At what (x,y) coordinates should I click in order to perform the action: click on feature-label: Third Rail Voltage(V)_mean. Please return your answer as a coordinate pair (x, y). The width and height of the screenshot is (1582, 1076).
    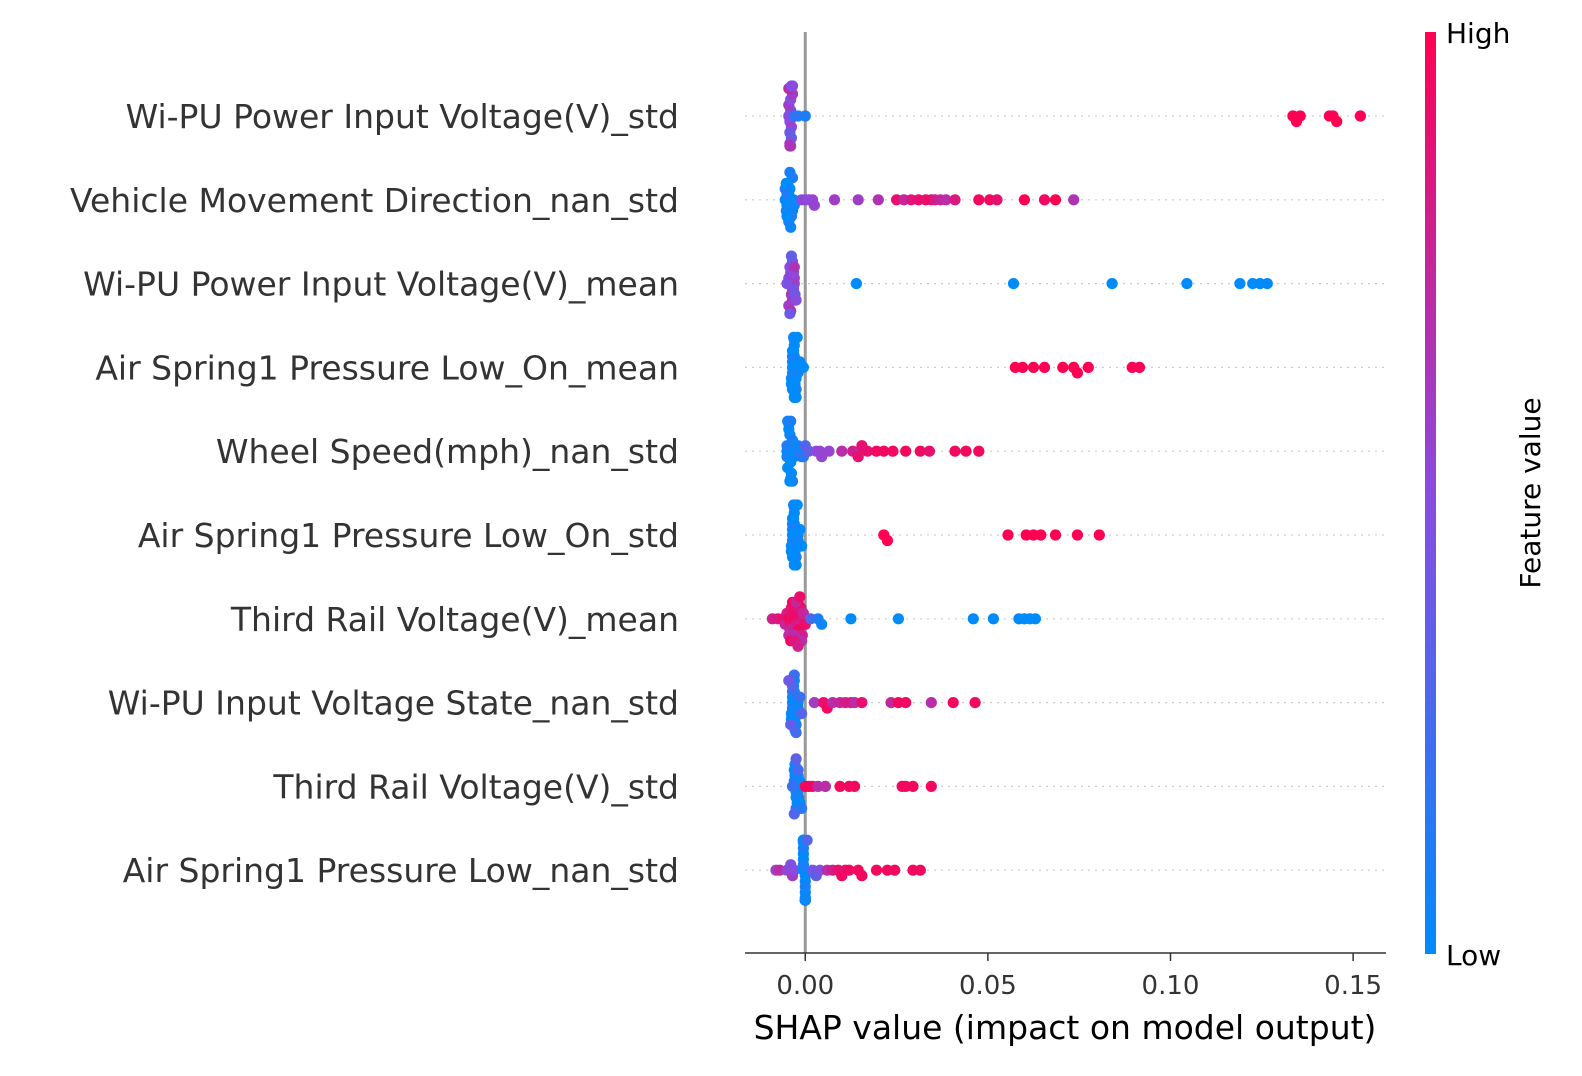
    Looking at the image, I should click on (454, 619).